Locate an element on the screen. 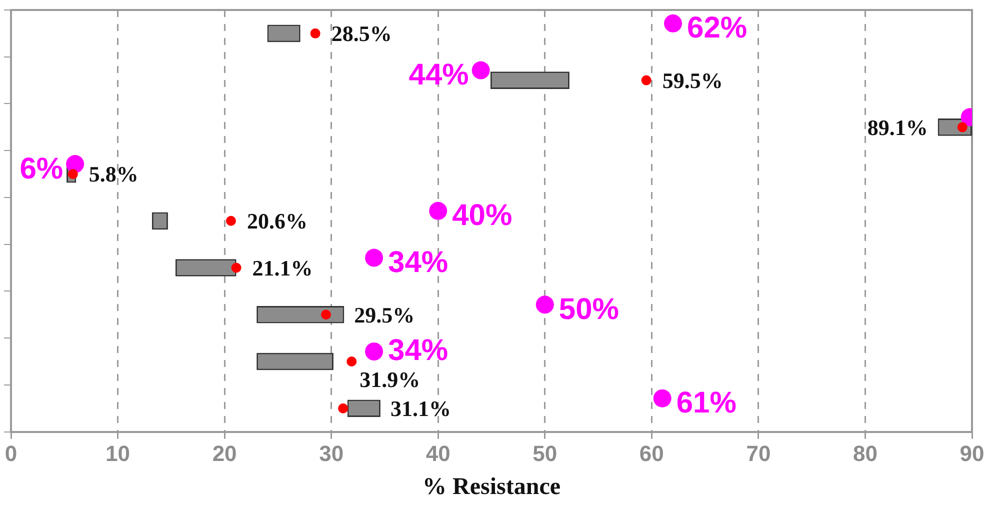 The image size is (988, 506). data-label: 59.5% is located at coordinates (692, 80).